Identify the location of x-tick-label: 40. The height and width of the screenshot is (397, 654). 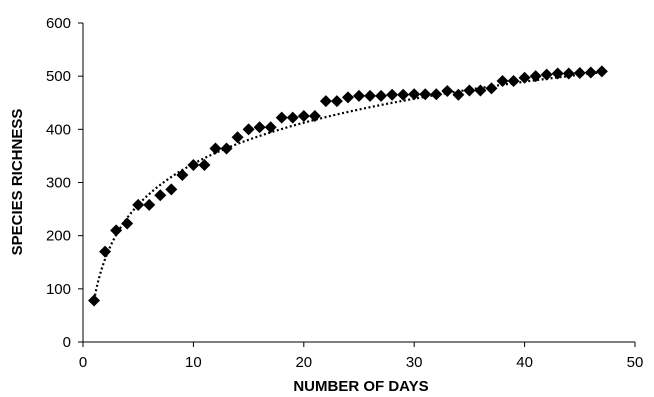
(524, 362).